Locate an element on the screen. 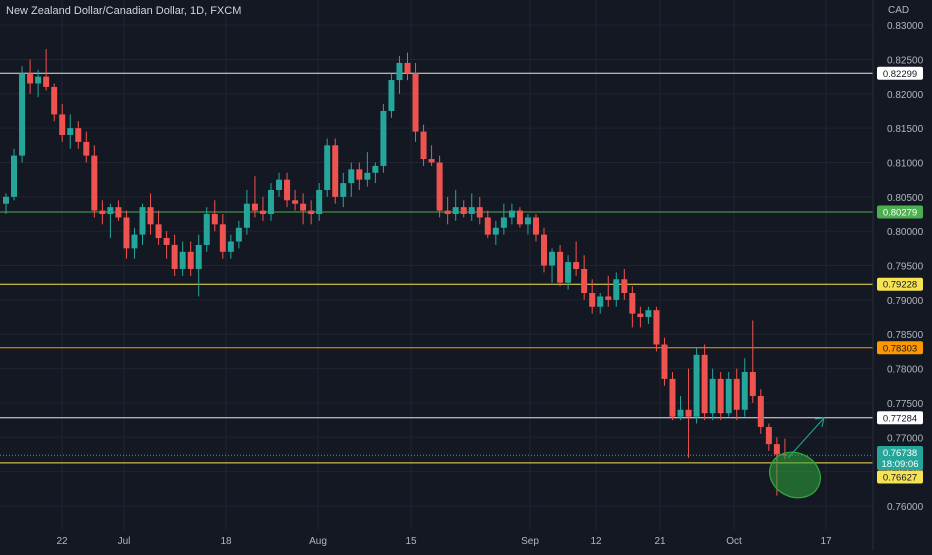 The height and width of the screenshot is (555, 932). projection-arrow-line is located at coordinates (806, 438).